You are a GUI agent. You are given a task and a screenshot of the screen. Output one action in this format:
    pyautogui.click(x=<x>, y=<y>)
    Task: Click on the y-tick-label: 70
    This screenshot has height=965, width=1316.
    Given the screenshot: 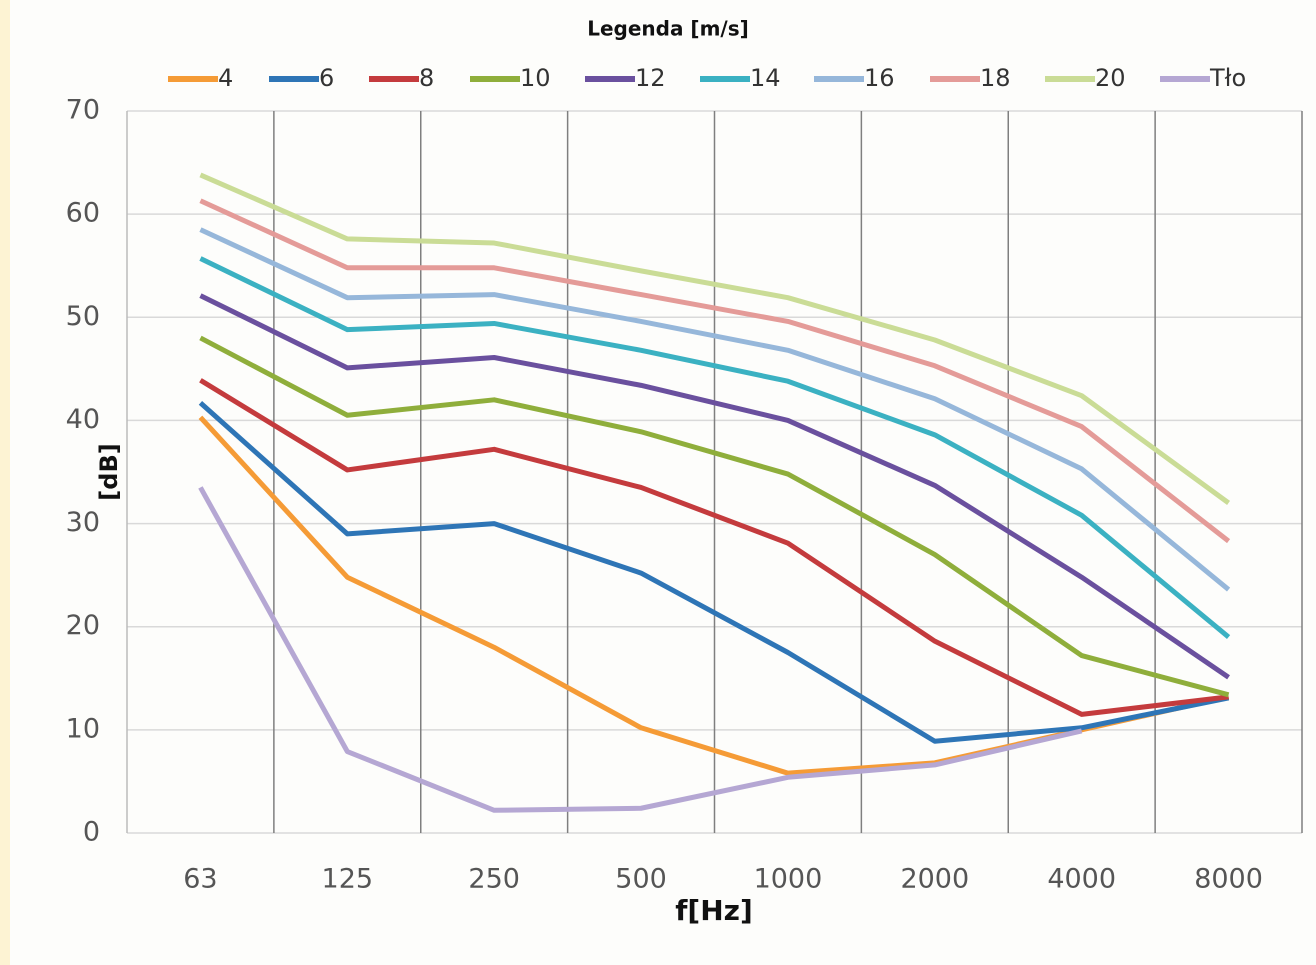 What is the action you would take?
    pyautogui.click(x=83, y=110)
    